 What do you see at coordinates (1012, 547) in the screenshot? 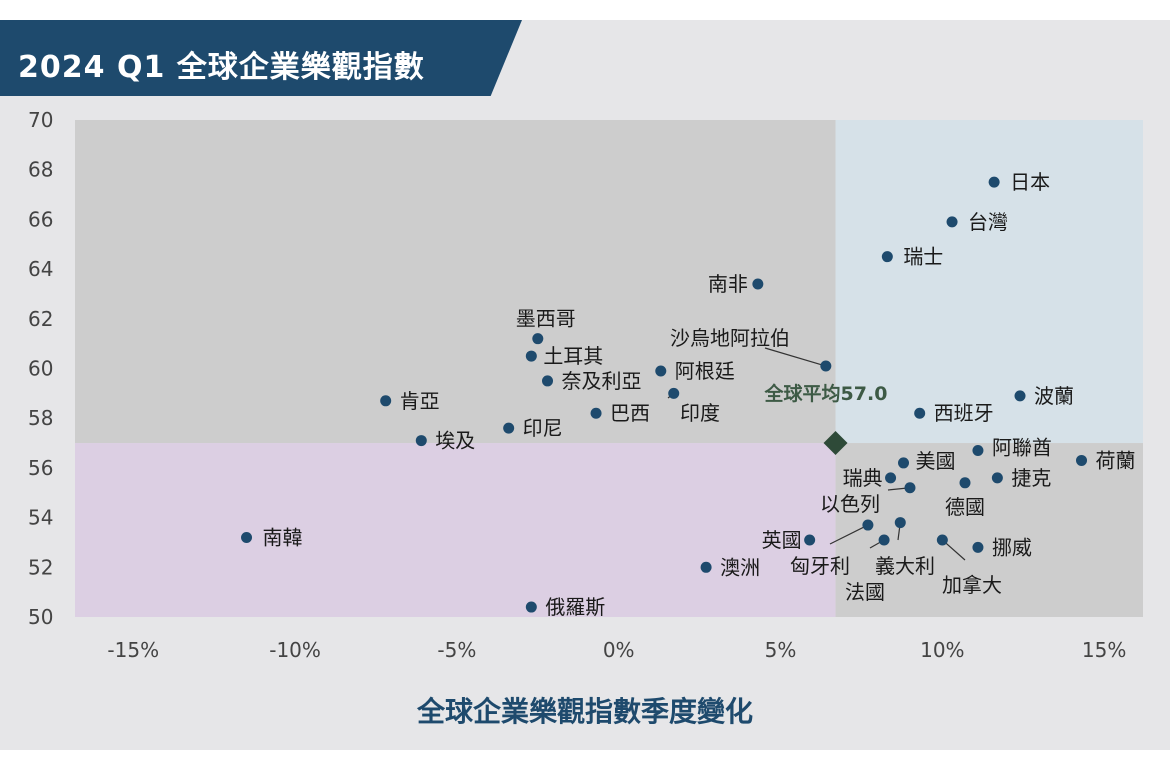
I see `point-label: 挪威` at bounding box center [1012, 547].